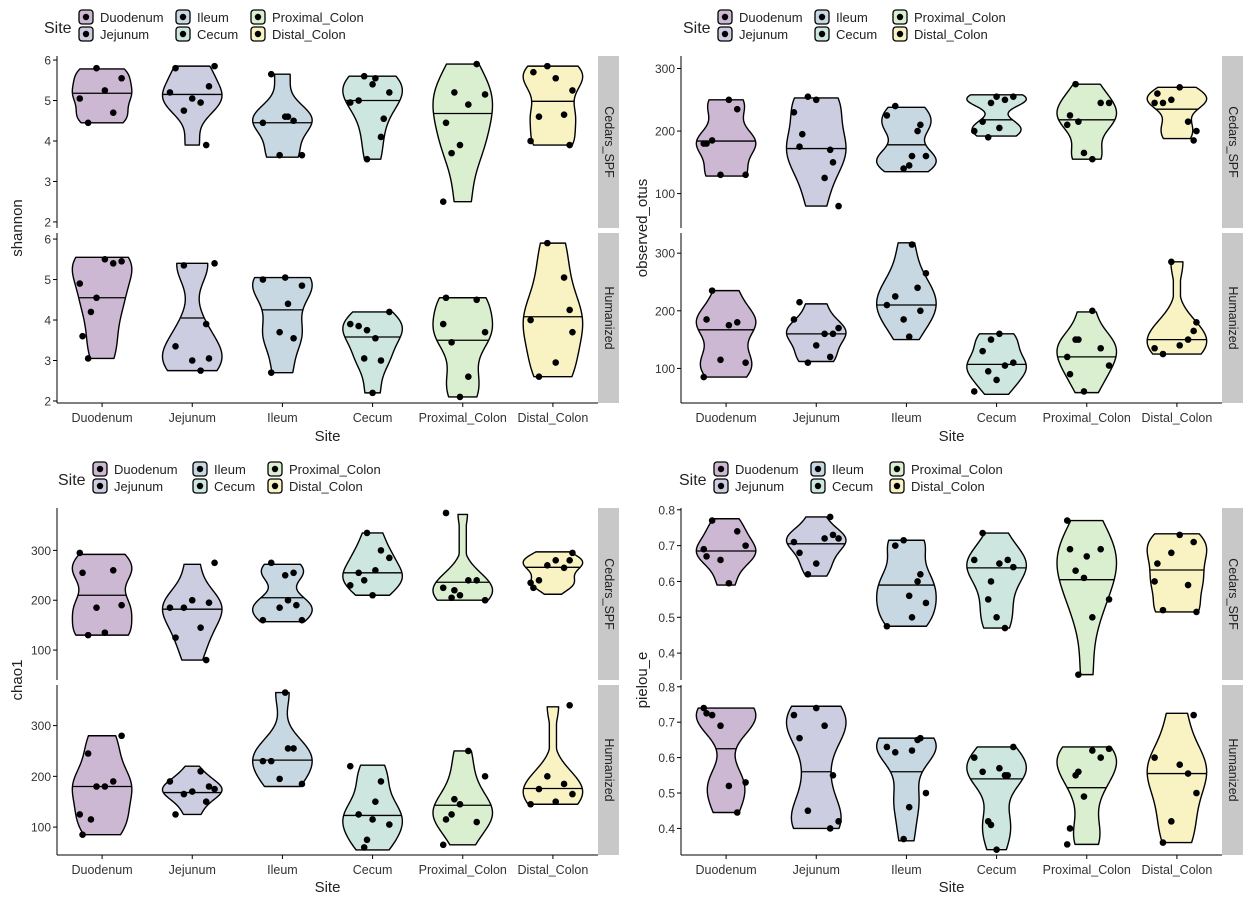 This screenshot has width=1251, height=903. Describe the element at coordinates (326, 486) in the screenshot. I see `legend-label: Distal_Colon` at that location.